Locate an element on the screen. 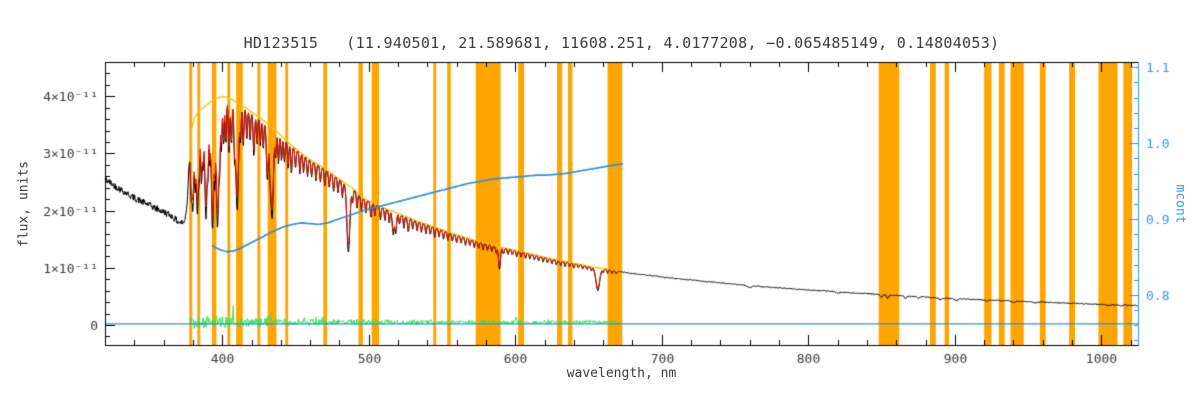 Image resolution: width=1200 pixels, height=400 pixels. y-axis-label-mcont: mcont is located at coordinates (1180, 204).